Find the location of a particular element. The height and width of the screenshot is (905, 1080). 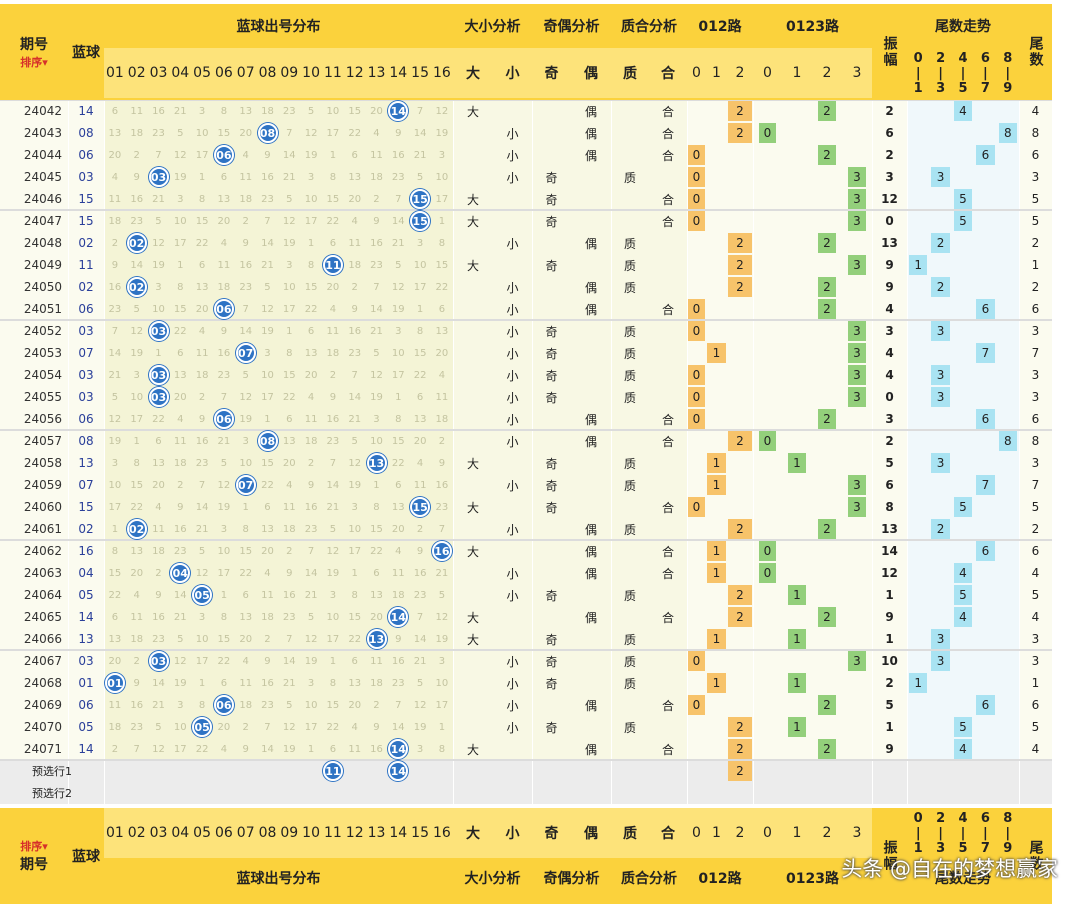

bigsmall-value: 大 is located at coordinates (472, 639).